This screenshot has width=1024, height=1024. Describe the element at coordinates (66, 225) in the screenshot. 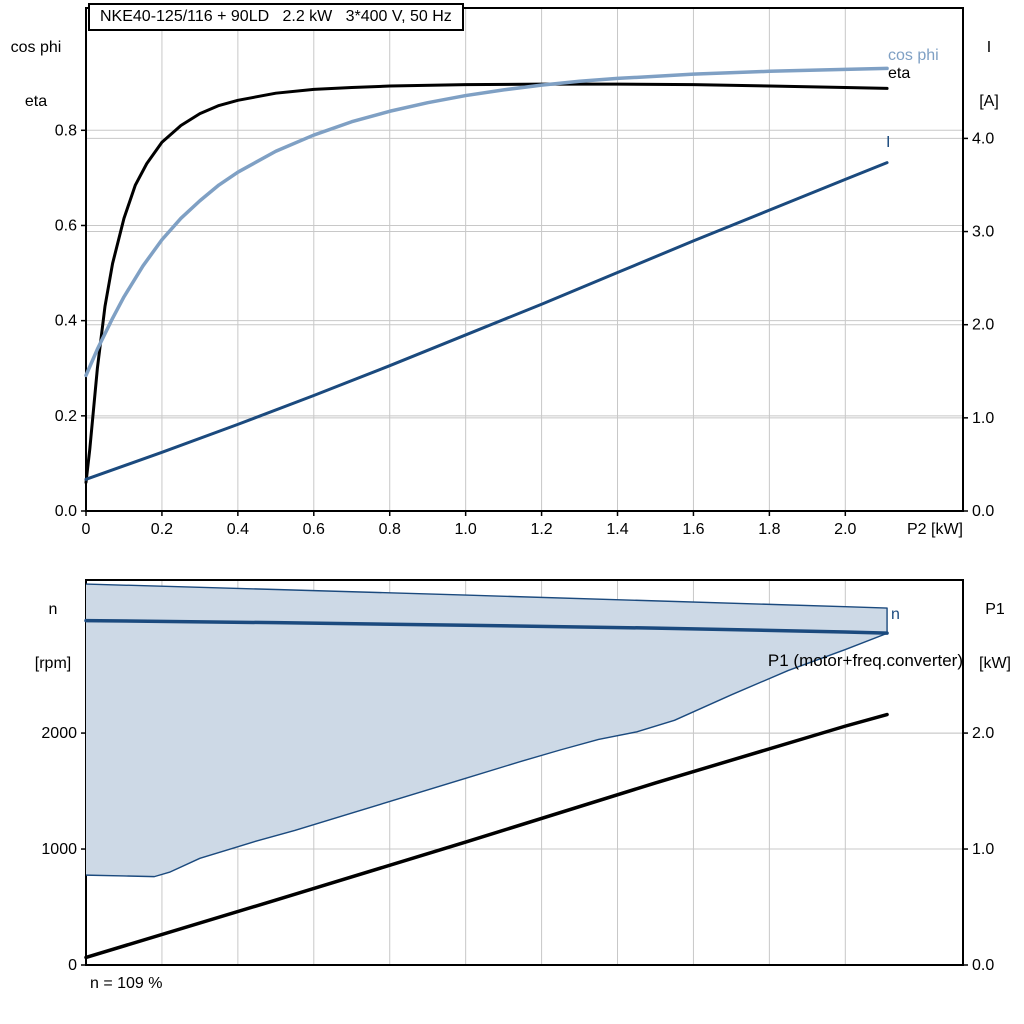

I see `left-tick-label: 0.6` at that location.